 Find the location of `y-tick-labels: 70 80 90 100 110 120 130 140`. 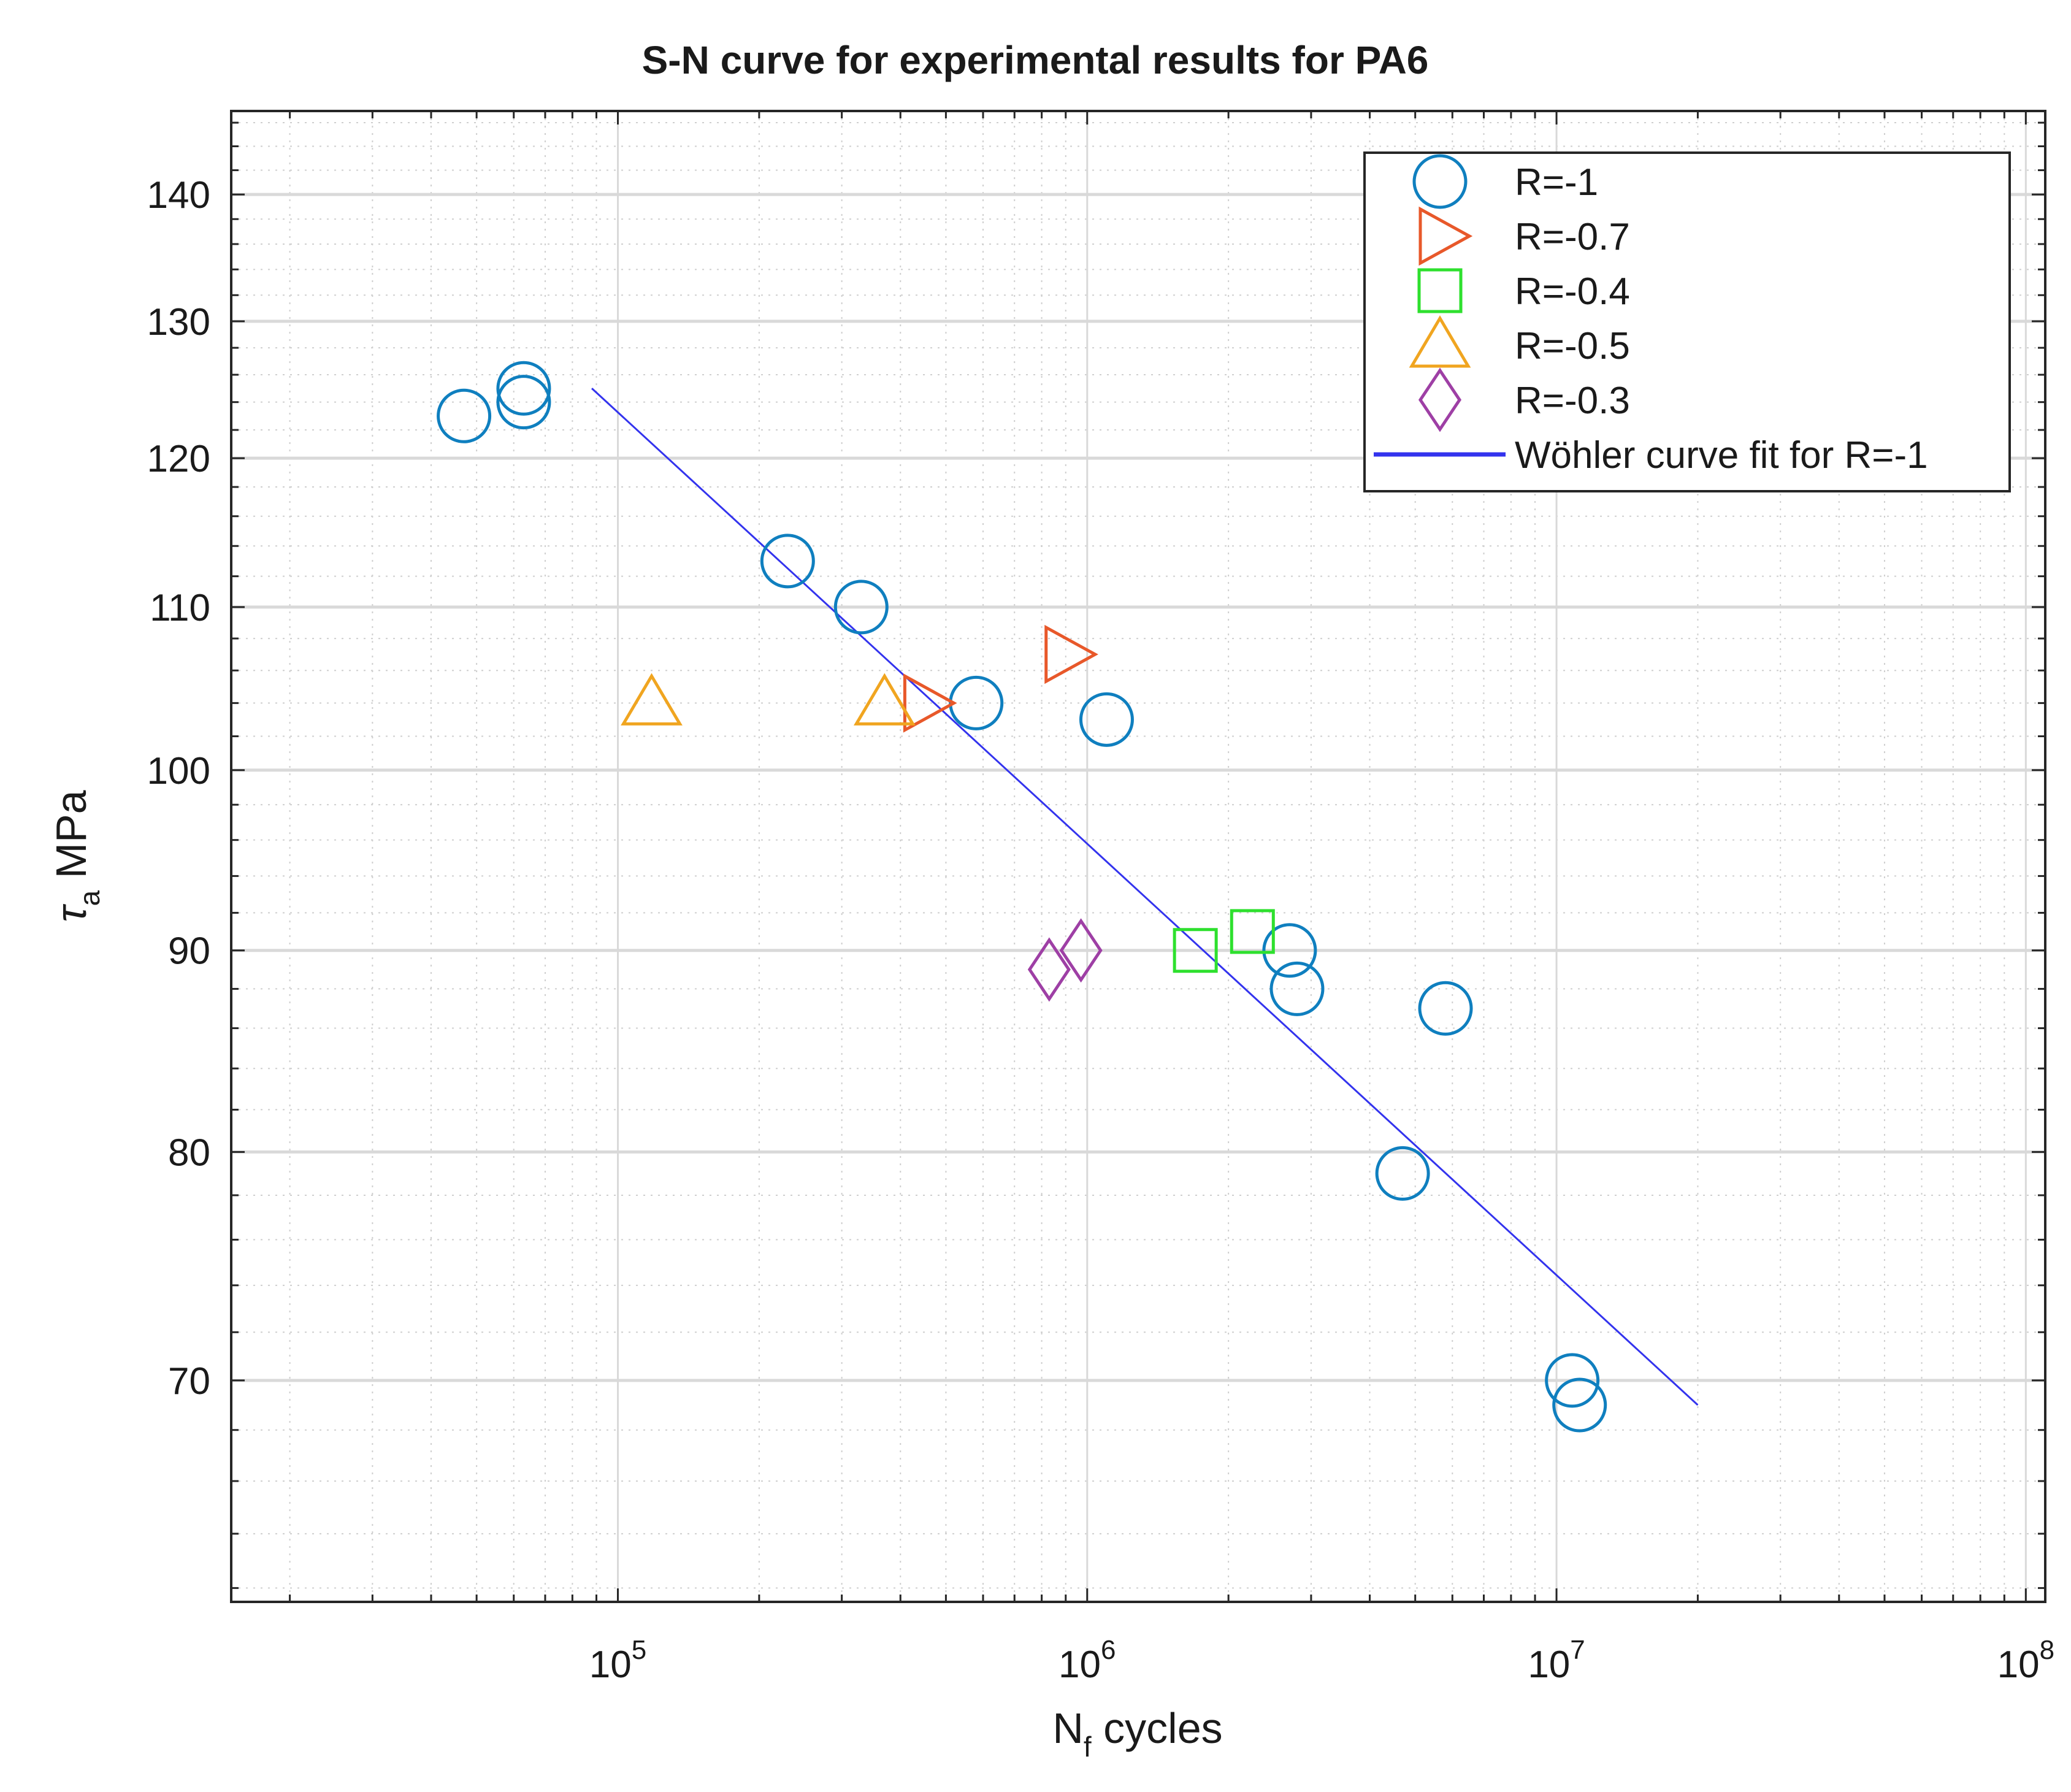

y-tick-labels: 70 80 90 100 110 120 130 140 is located at coordinates (178, 788).